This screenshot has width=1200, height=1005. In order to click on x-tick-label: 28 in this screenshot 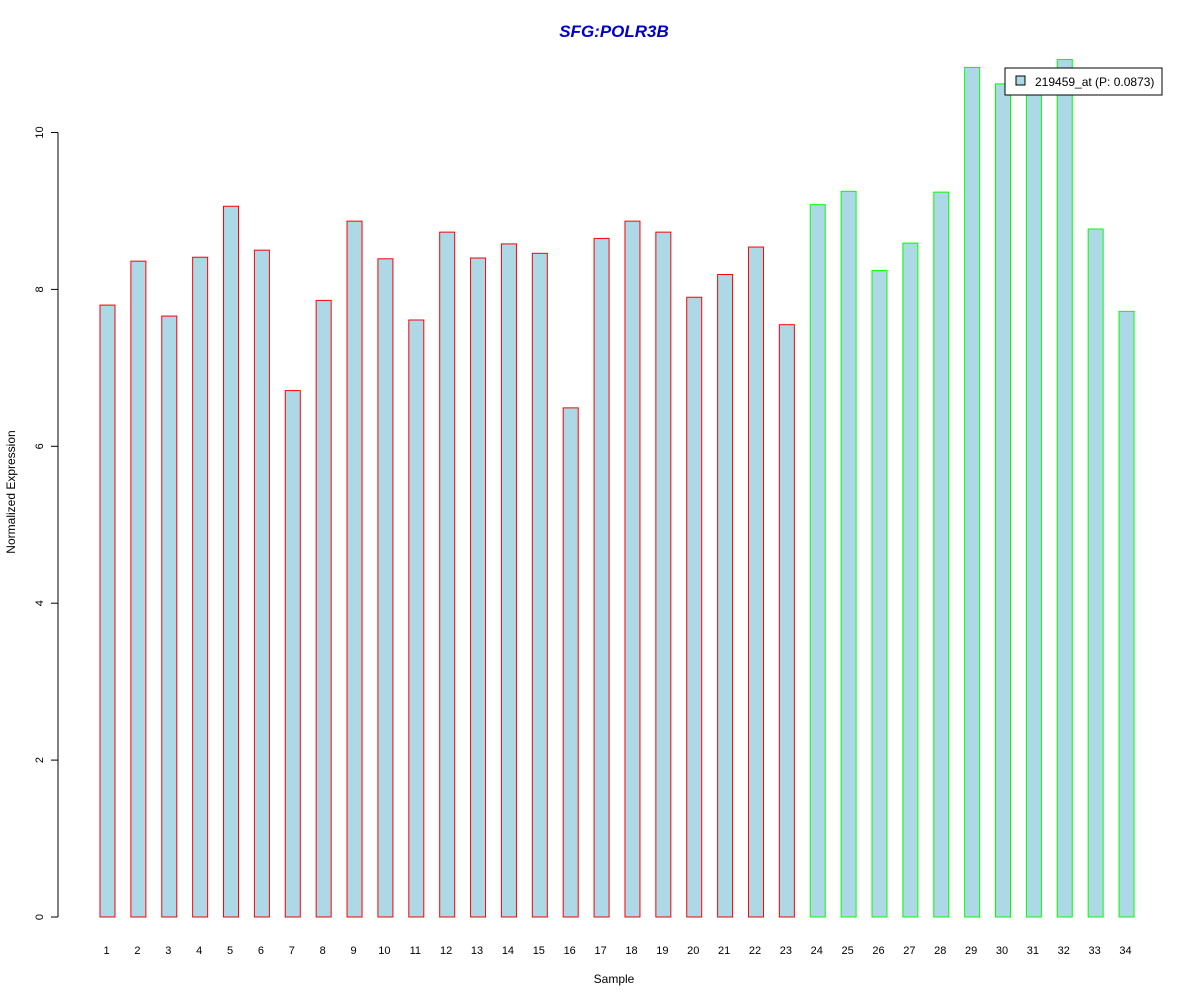, I will do `click(940, 951)`.